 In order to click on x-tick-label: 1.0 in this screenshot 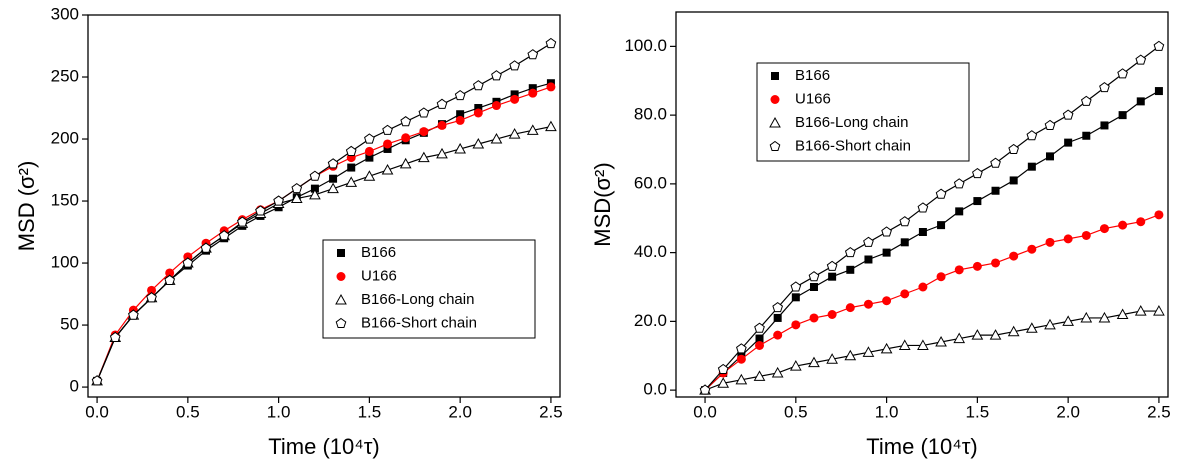, I will do `click(279, 411)`.